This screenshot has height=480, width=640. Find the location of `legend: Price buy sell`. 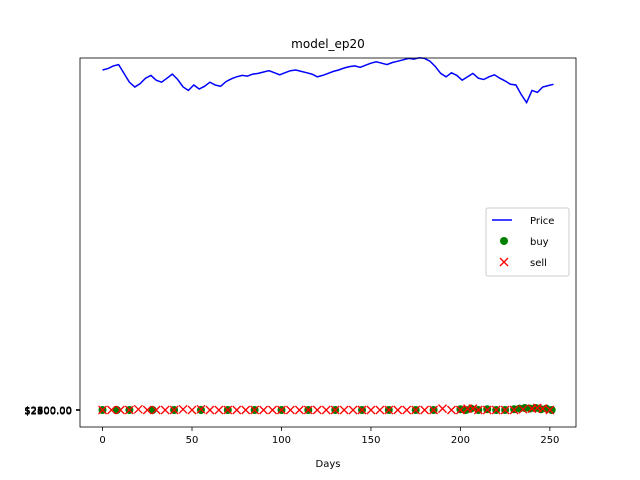

legend: Price buy sell is located at coordinates (527, 242).